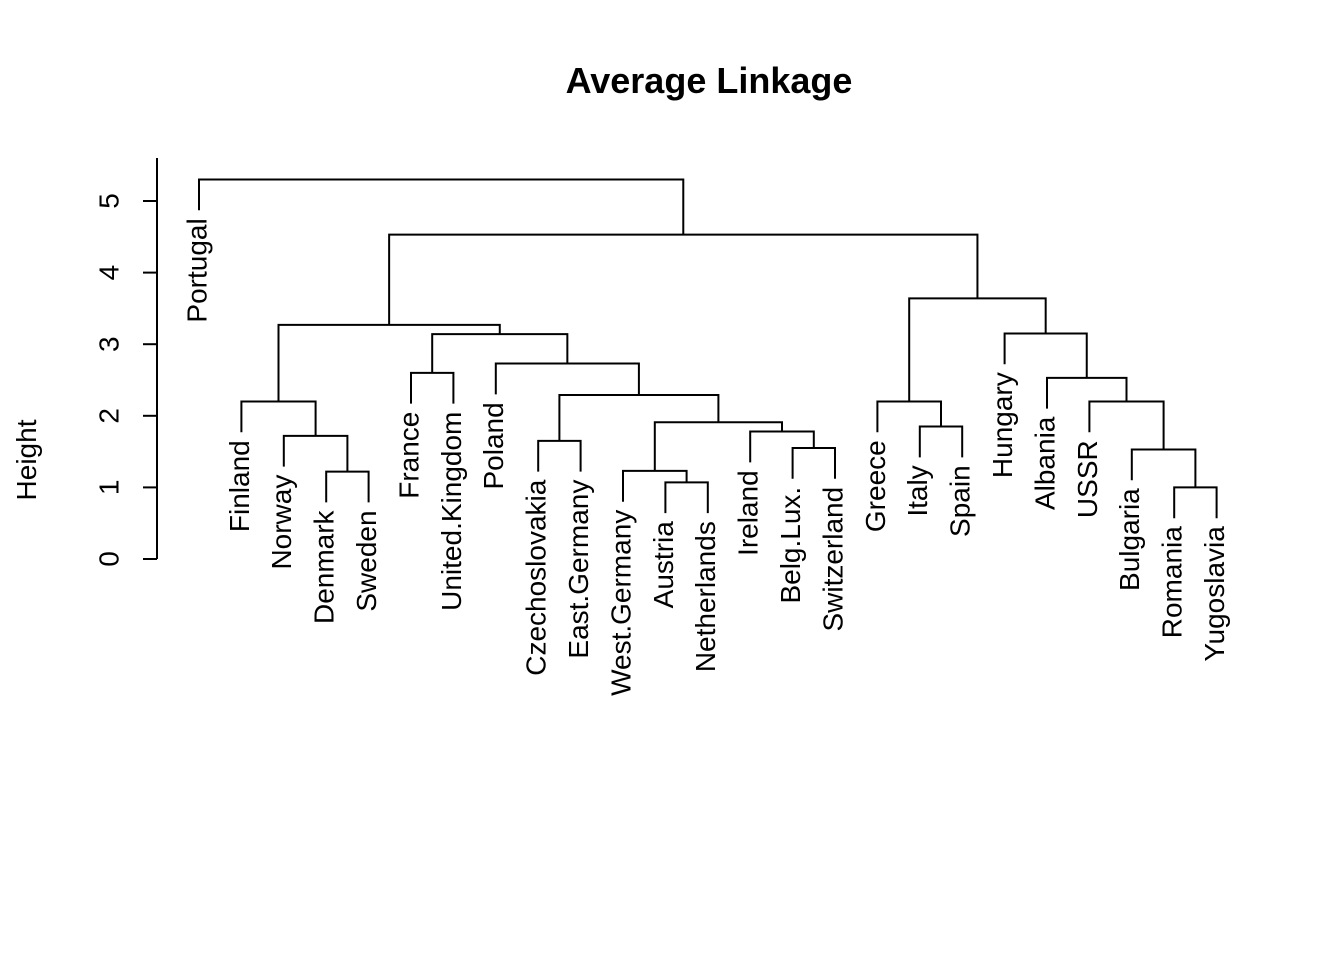 The width and height of the screenshot is (1344, 960). Describe the element at coordinates (451, 511) in the screenshot. I see `leaf-label: United.Kingdom` at that location.